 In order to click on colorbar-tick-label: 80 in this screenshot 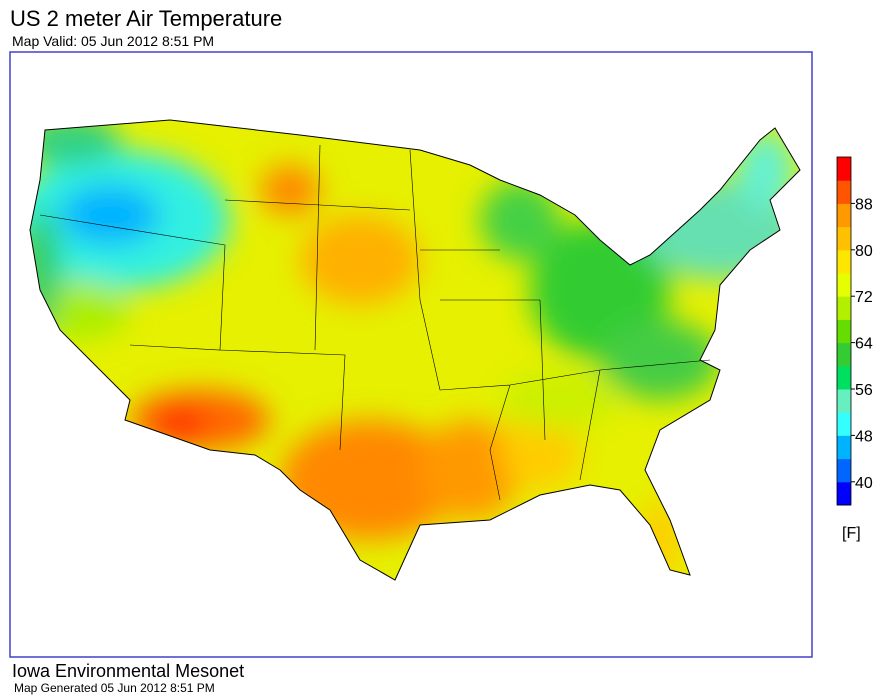, I will do `click(864, 251)`.